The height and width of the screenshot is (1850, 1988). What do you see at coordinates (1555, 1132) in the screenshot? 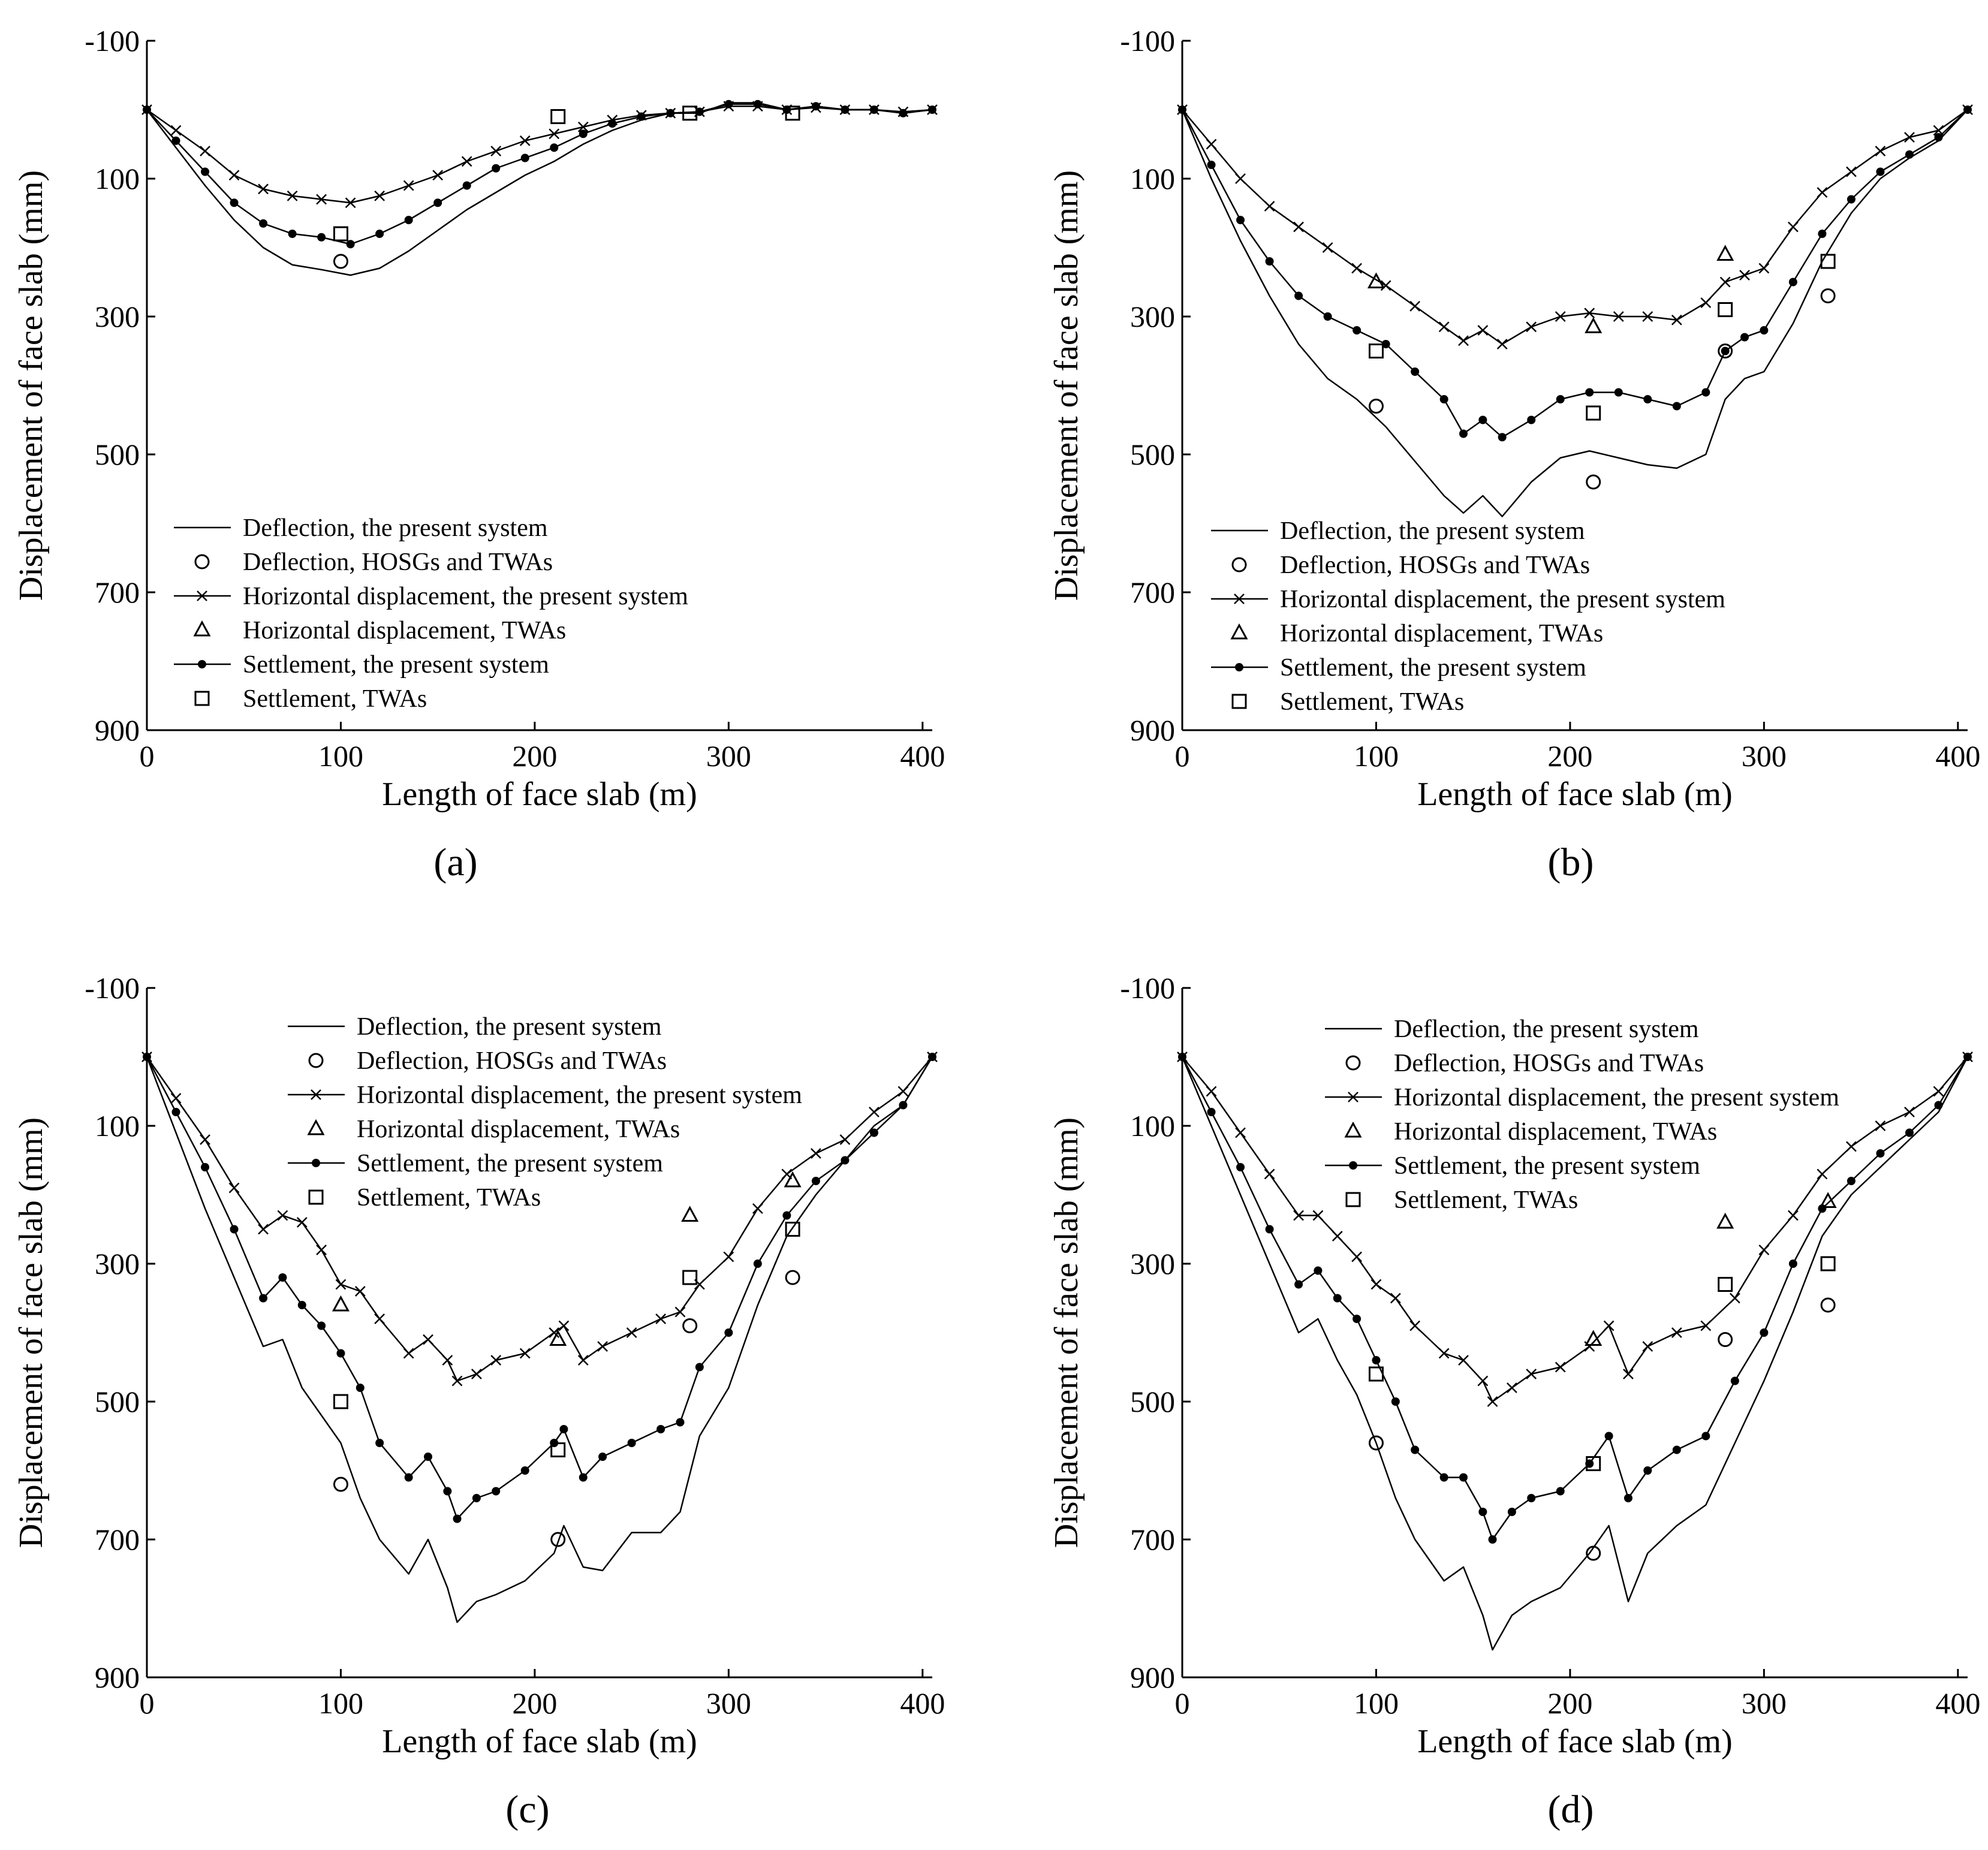
I see `legend-entry: Horizontal displacement, TWAs` at bounding box center [1555, 1132].